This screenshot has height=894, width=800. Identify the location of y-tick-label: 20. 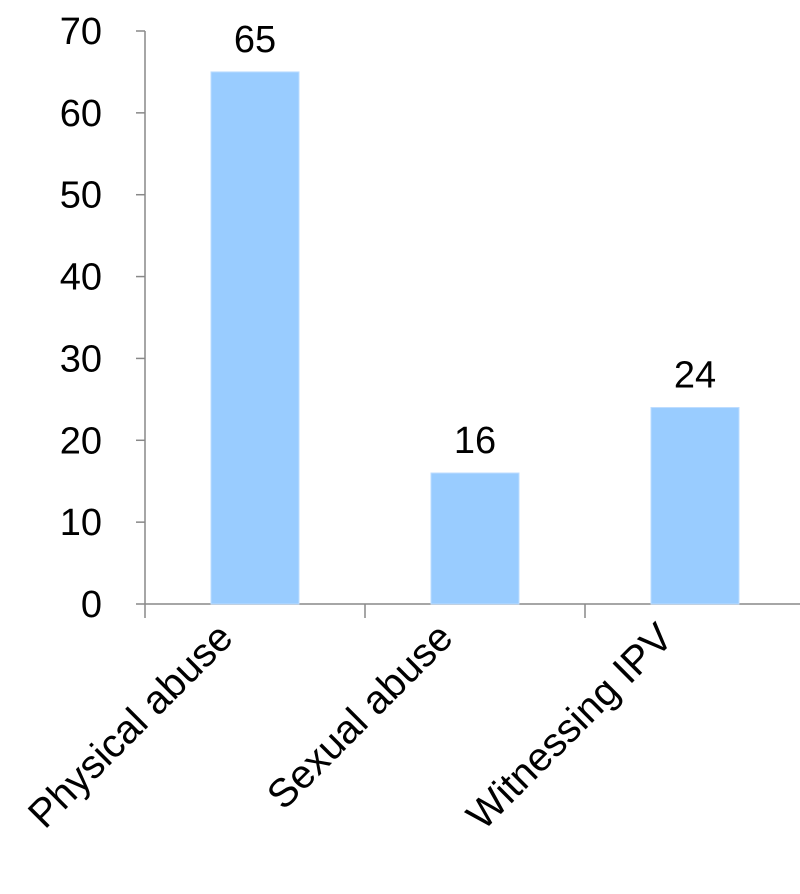
(81, 441).